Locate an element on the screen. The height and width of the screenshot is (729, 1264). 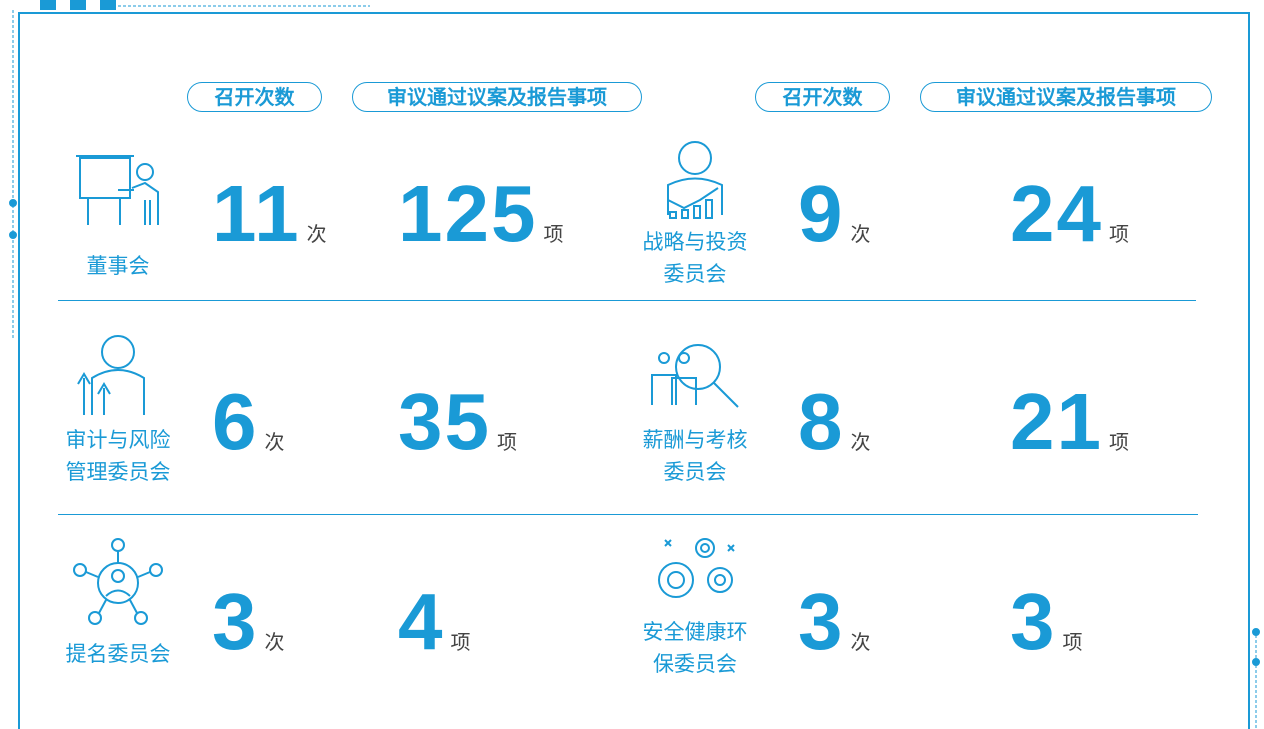
count-value: 21 is located at coordinates (1056, 421).